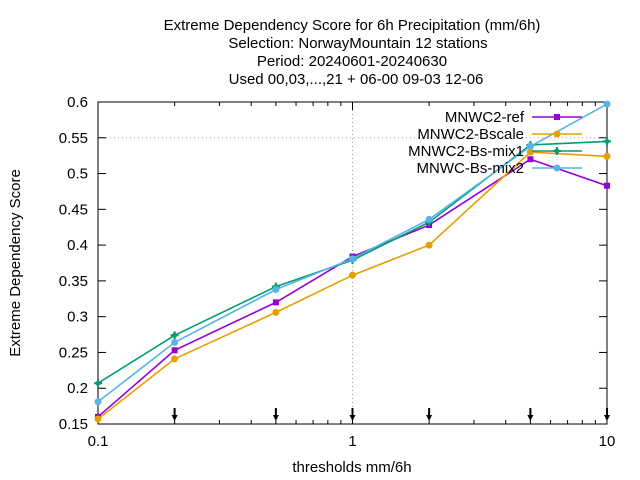  I want to click on legend-label-mnwc2-bs-mix1: MNWC2-Bs-mix1, so click(466, 151).